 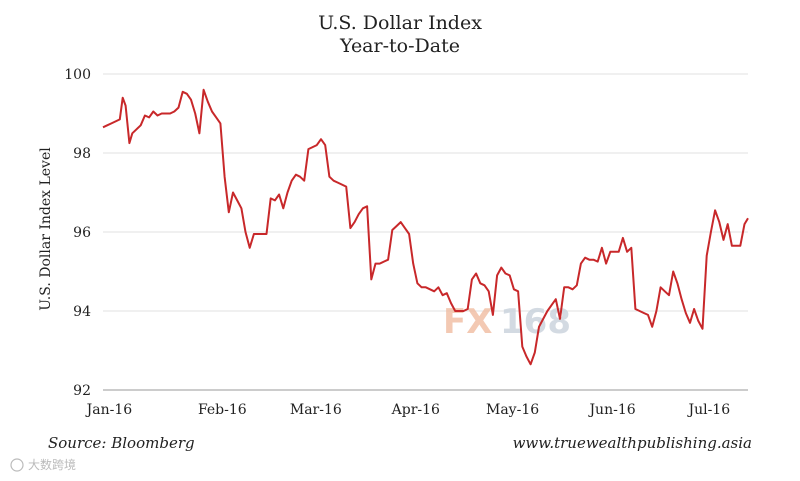 What do you see at coordinates (611, 410) in the screenshot?
I see `x-tick-label: Jun-16` at bounding box center [611, 410].